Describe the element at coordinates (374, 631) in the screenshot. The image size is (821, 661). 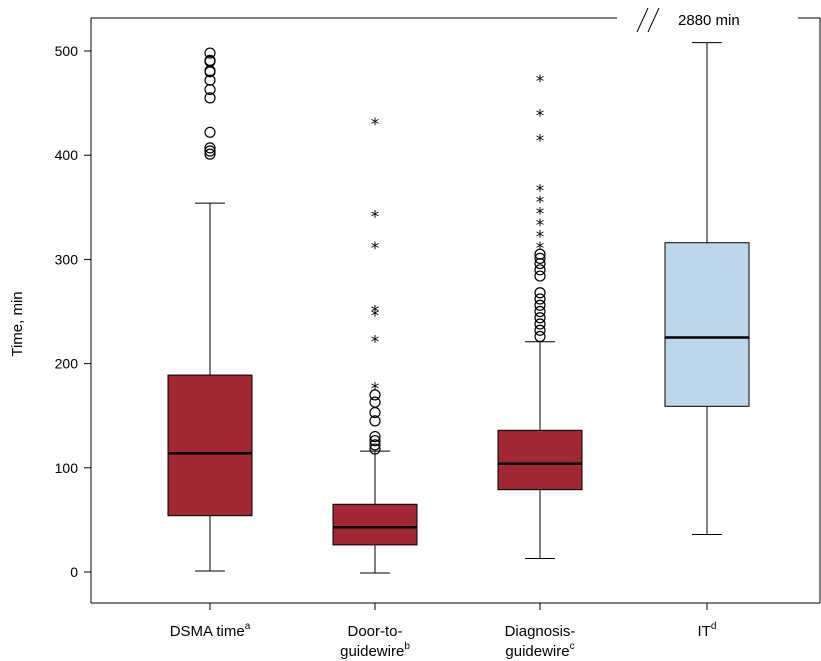
I see `category-label: Door-to-` at that location.